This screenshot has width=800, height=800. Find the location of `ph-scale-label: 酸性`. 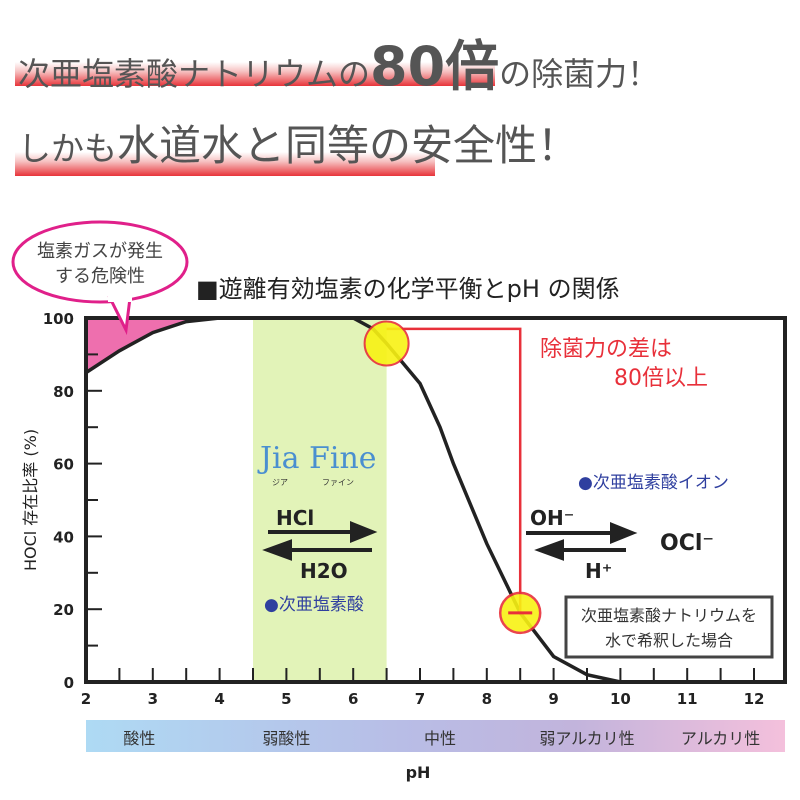

ph-scale-label: 酸性 is located at coordinates (139, 738).